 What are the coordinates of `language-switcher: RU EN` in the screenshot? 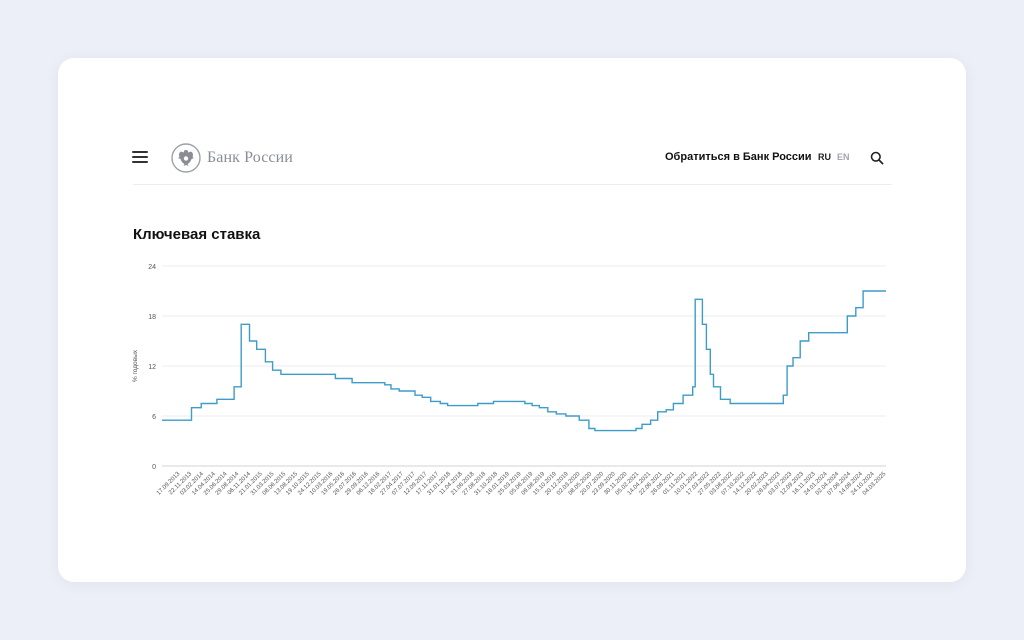 It's located at (834, 157).